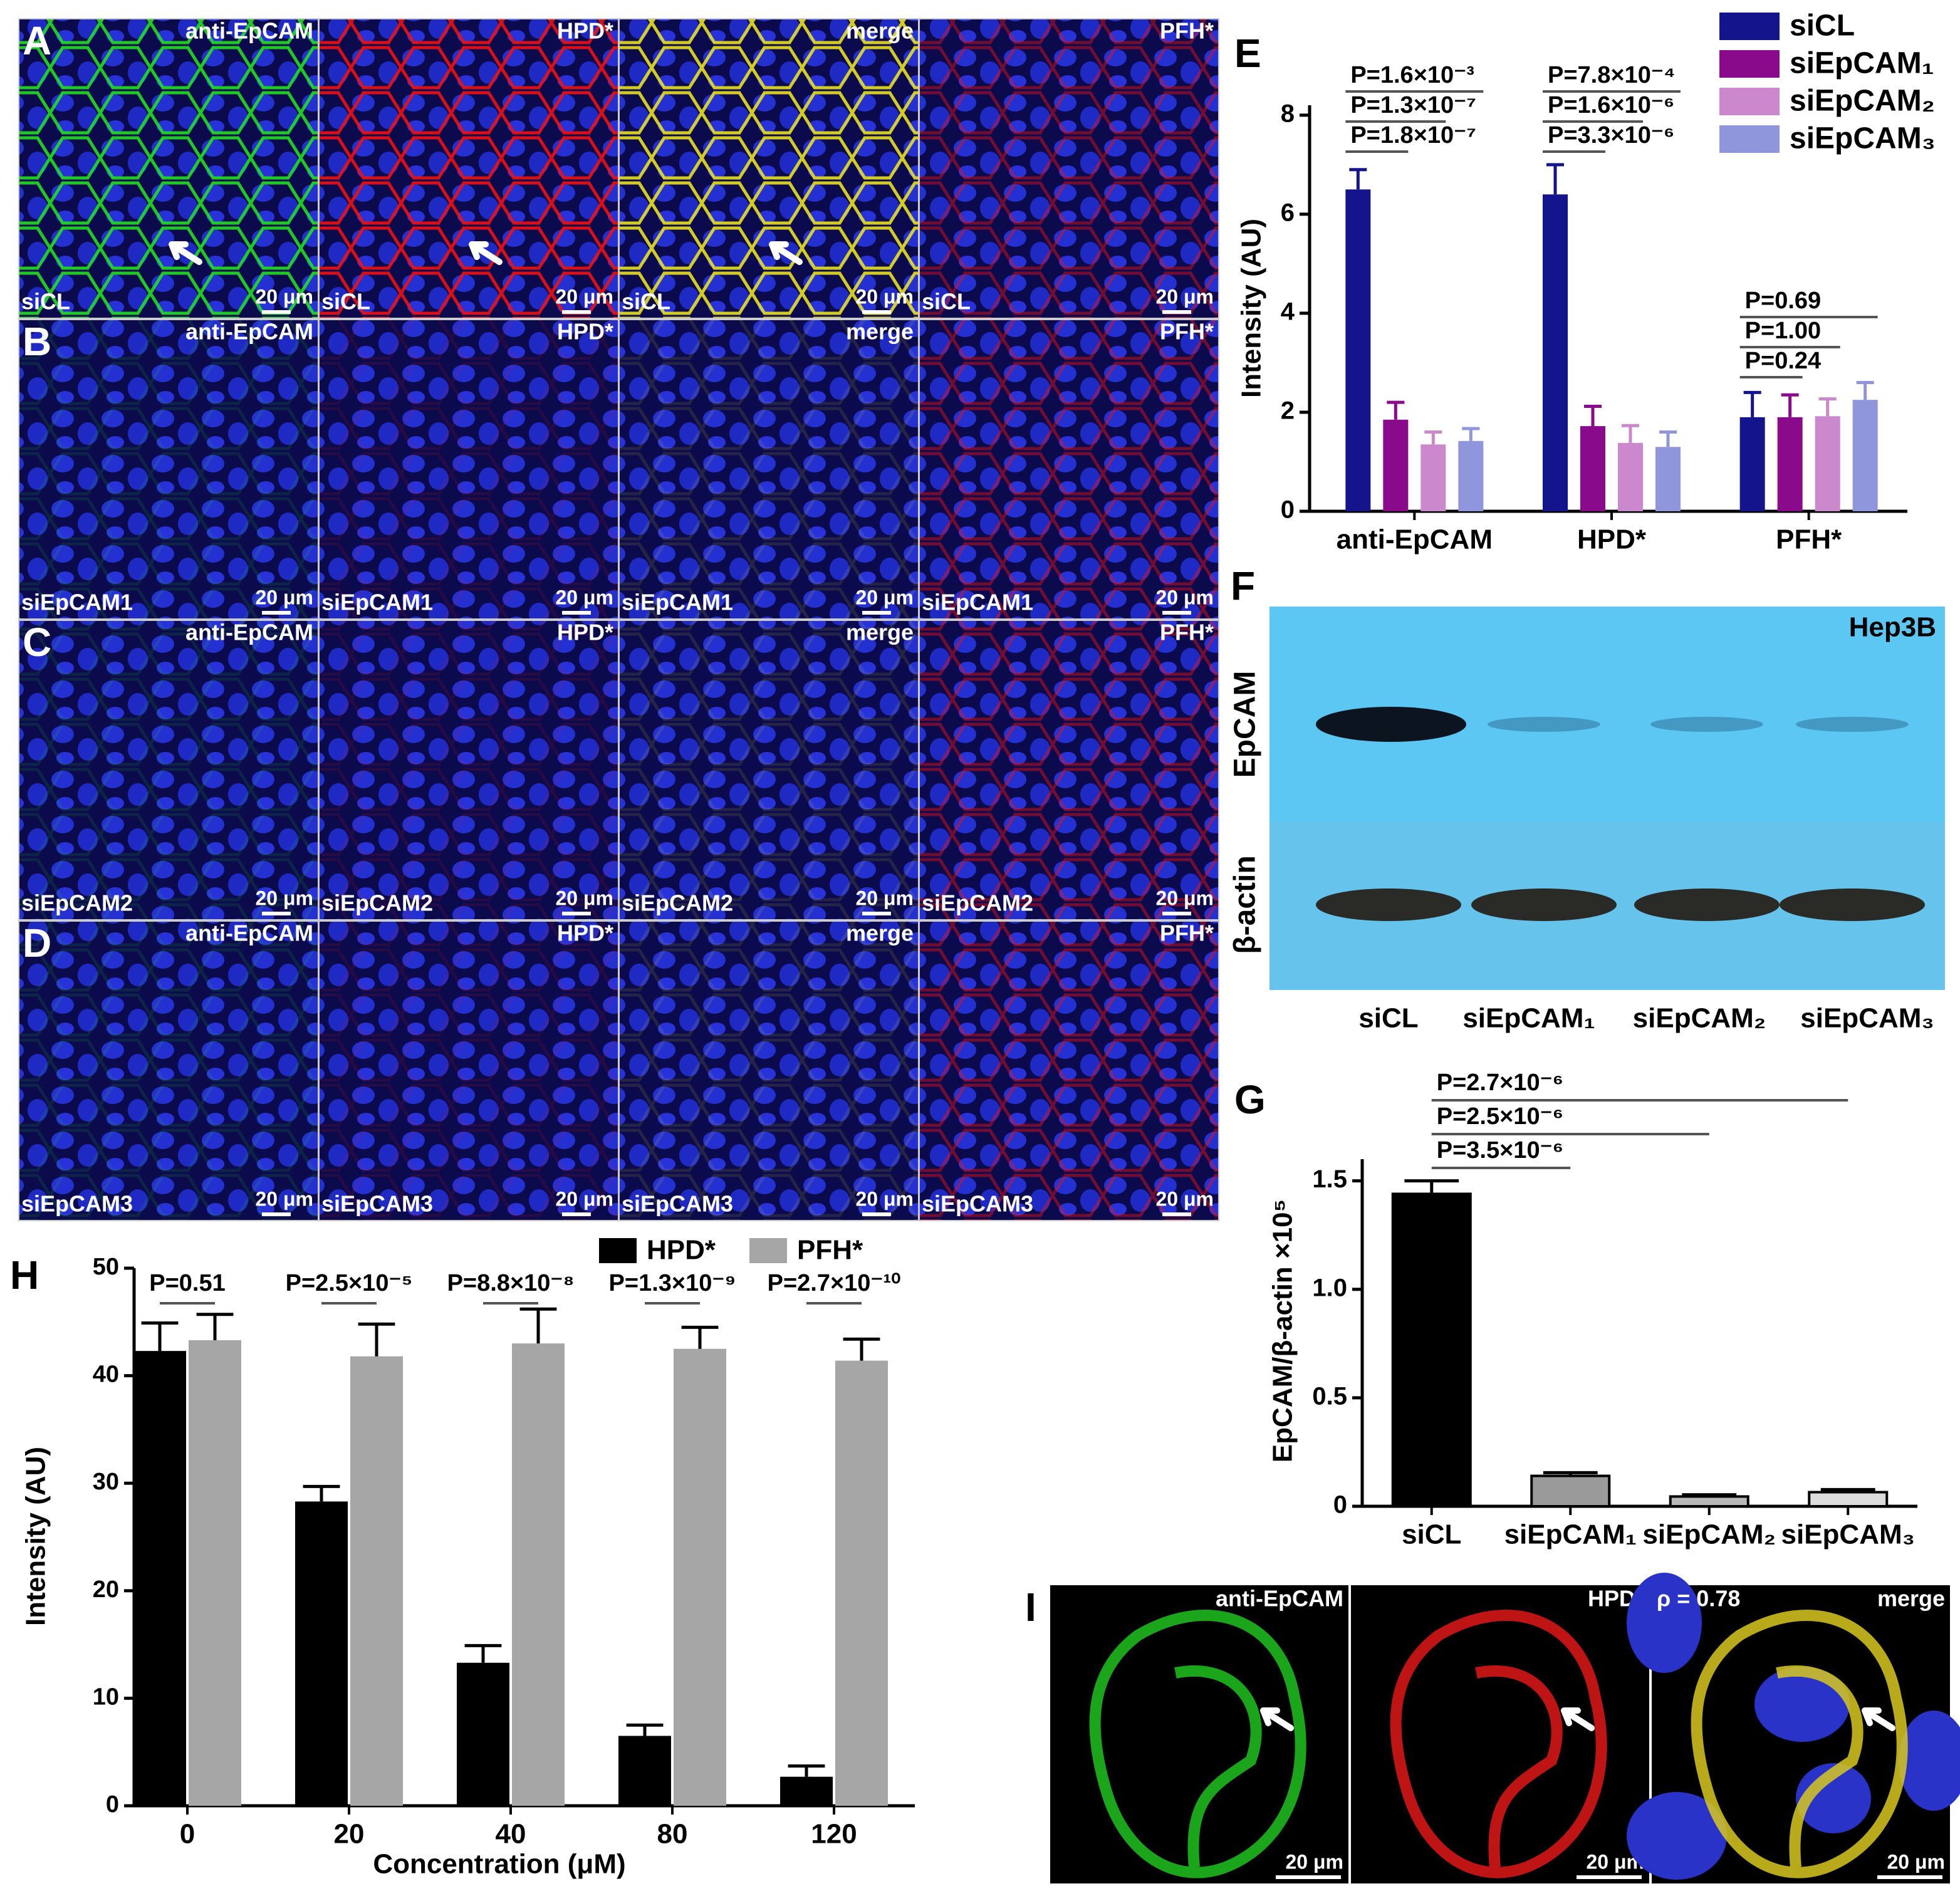  What do you see at coordinates (349, 1834) in the screenshot?
I see `x-tick-label: 20` at bounding box center [349, 1834].